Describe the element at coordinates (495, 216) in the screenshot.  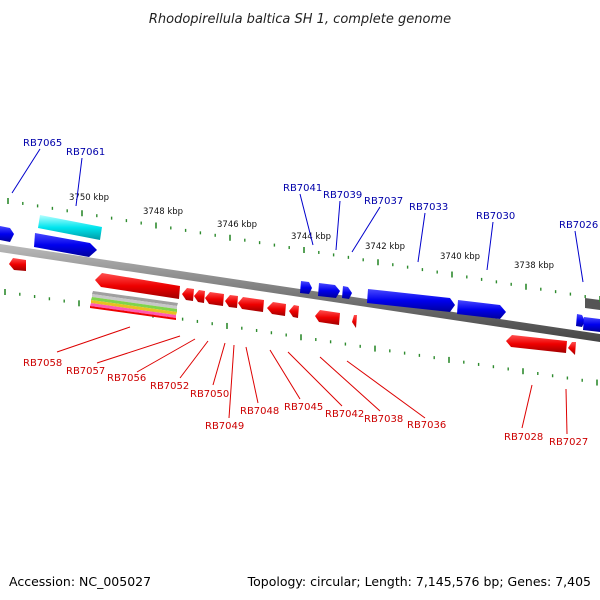
I see `gene-label-forward: RB7030` at that location.